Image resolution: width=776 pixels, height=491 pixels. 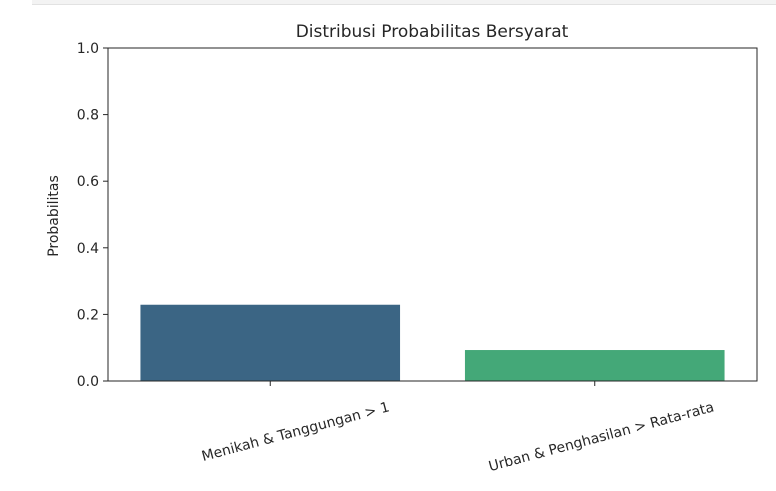 I want to click on y-tick-label: 0.8, so click(x=88, y=116).